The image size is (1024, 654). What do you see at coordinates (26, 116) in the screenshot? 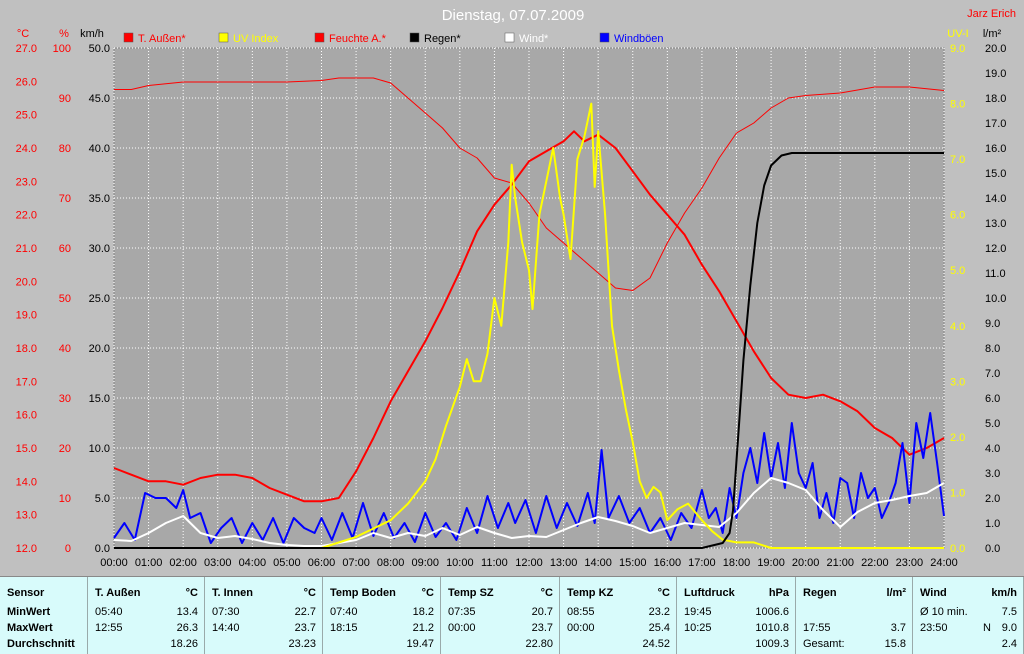
I see `y-tick-label-temp: 25.0` at bounding box center [26, 116].